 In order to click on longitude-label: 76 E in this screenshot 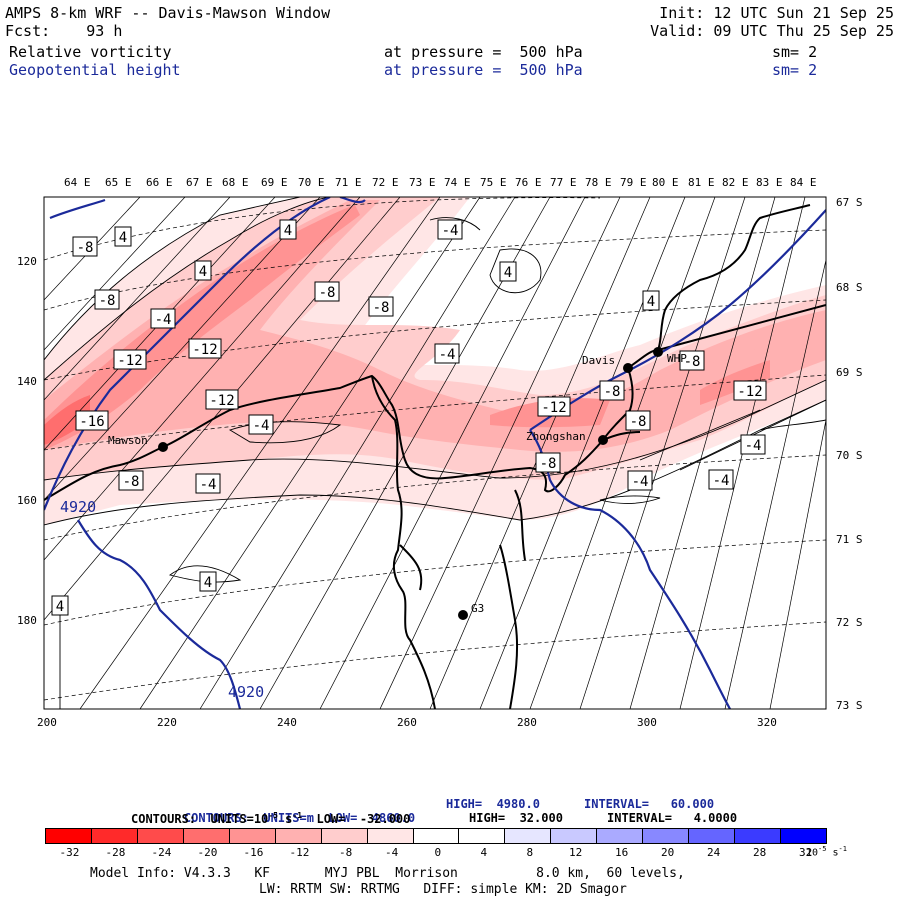, I will do `click(528, 182)`.